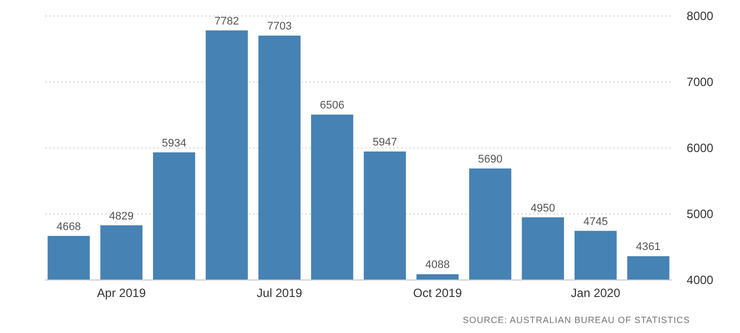 The width and height of the screenshot is (740, 333). I want to click on source-note: SOURCE: AUSTRALIAN BUREAU OF STATISTICS, so click(576, 320).